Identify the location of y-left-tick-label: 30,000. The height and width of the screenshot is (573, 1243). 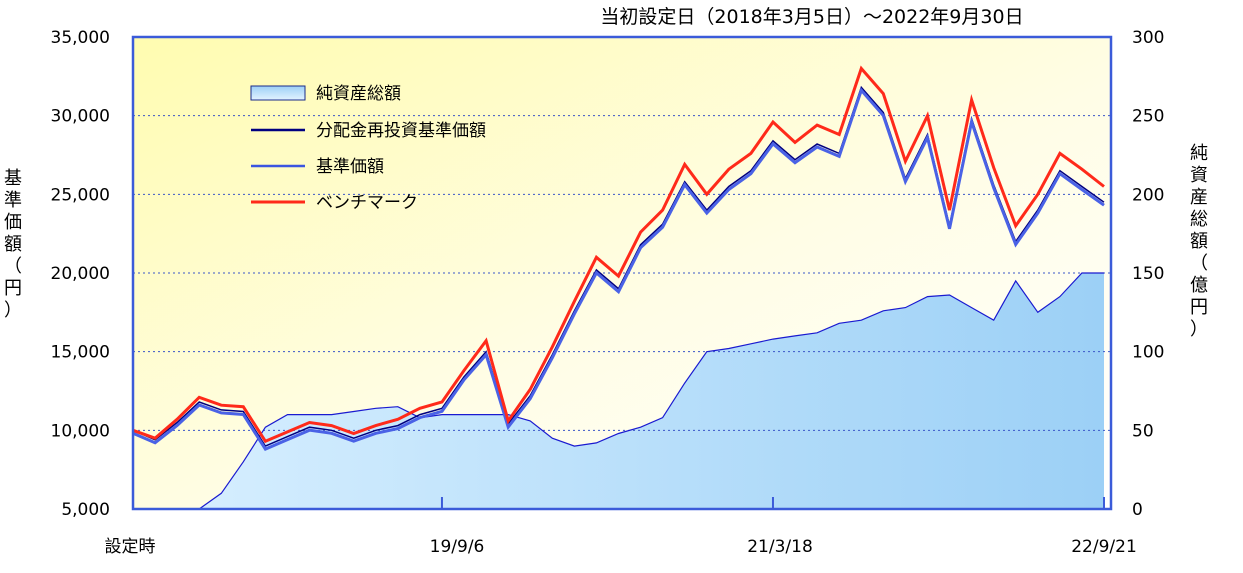
(80, 117).